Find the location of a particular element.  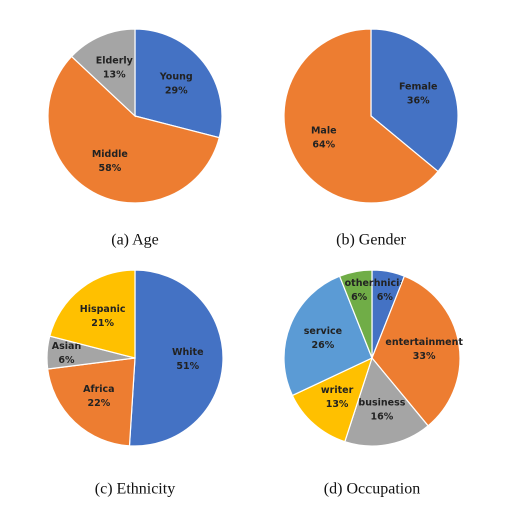

slice-value-label: 22% is located at coordinates (98, 403).